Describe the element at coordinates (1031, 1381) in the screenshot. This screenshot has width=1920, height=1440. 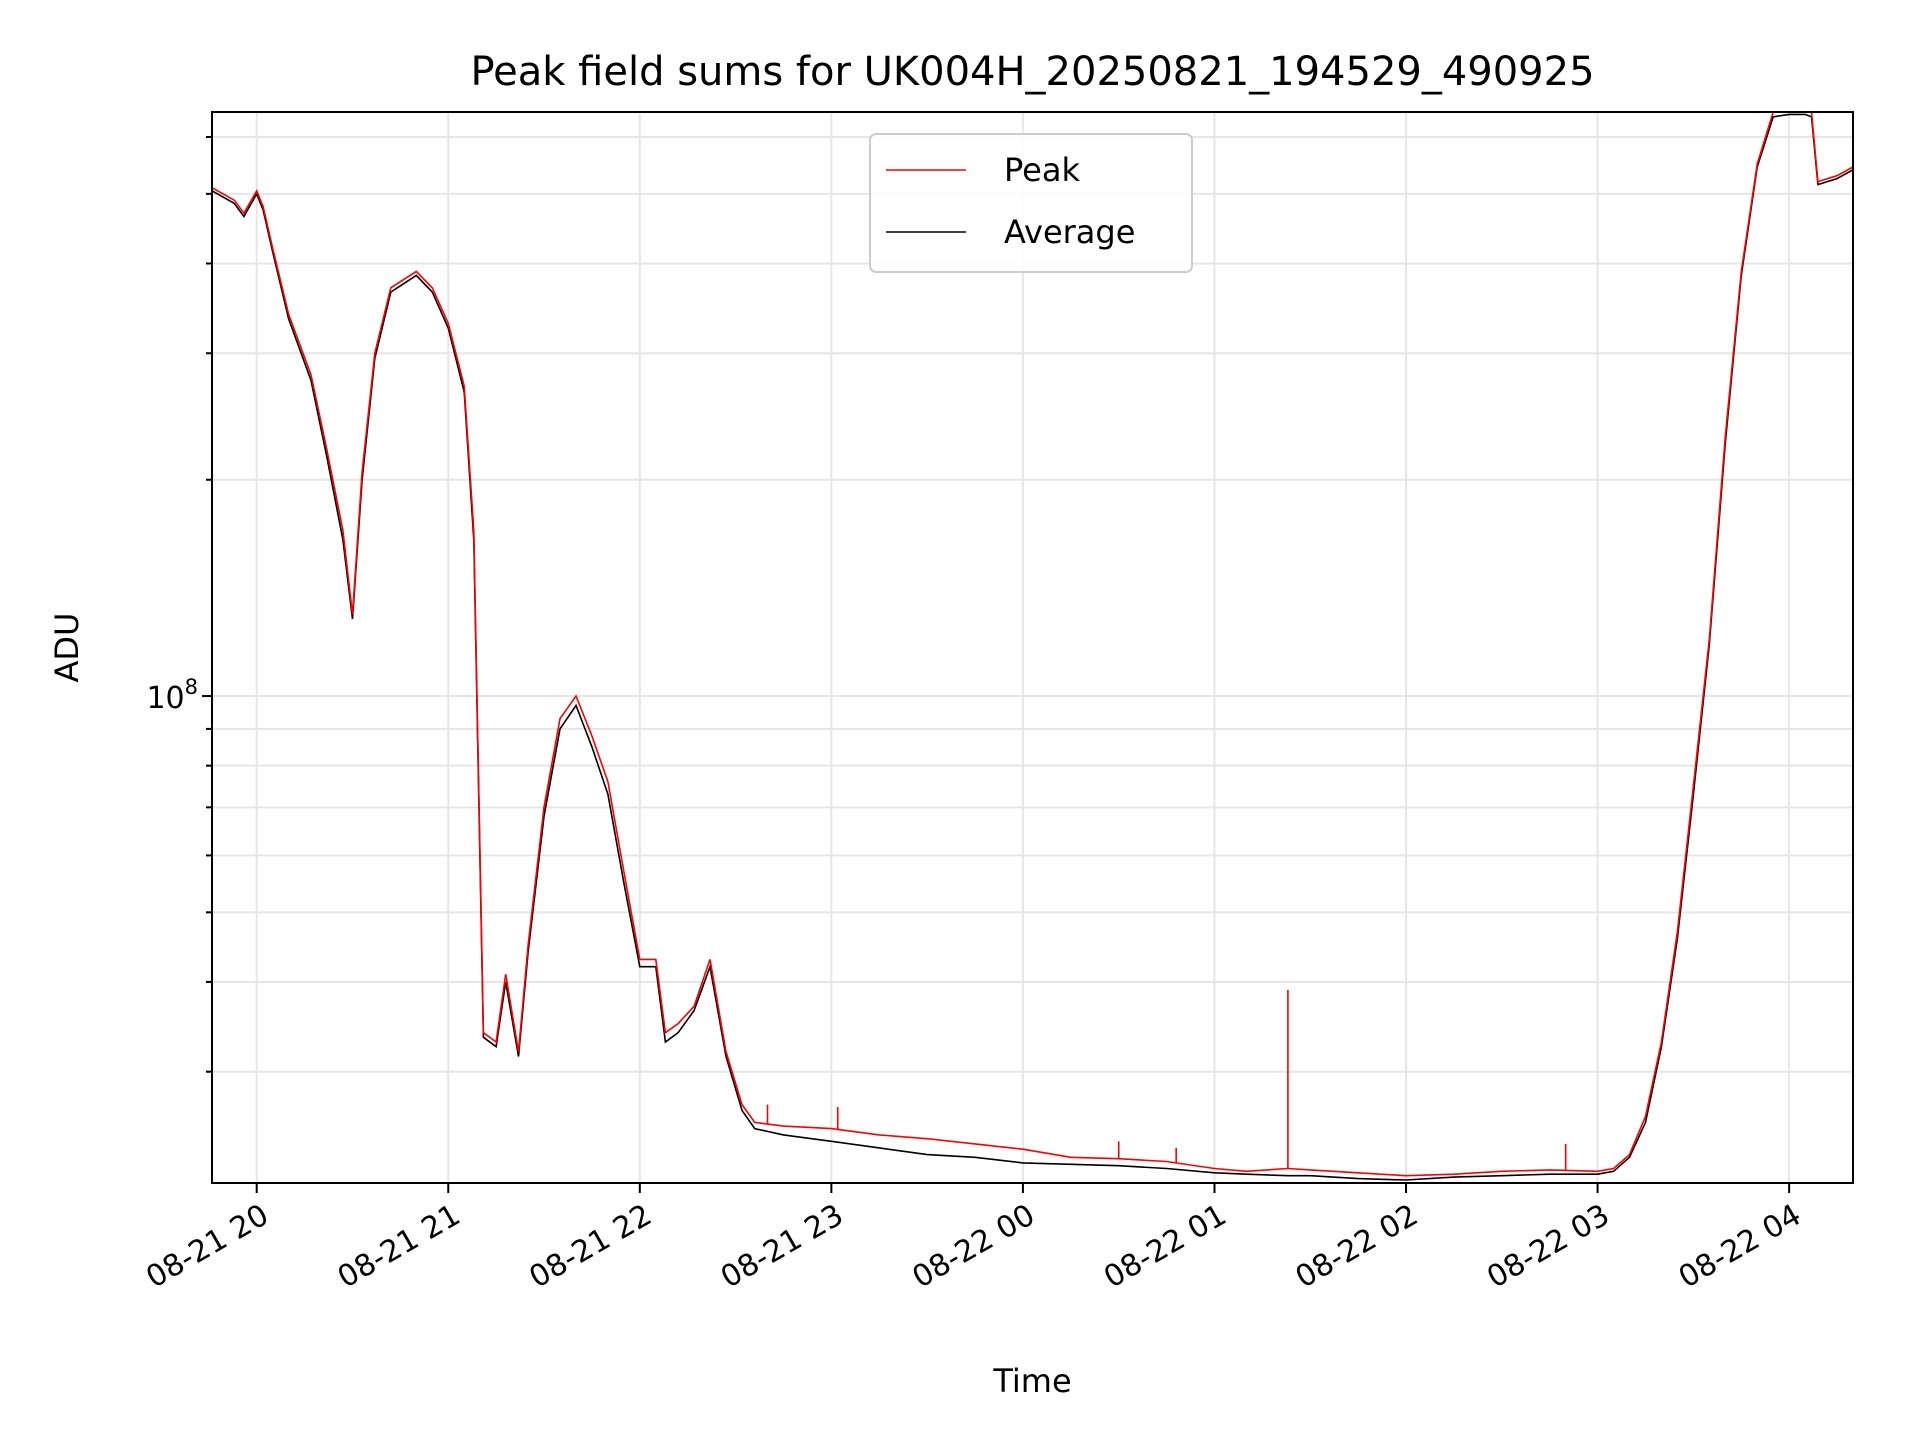
I see `x-axis-label: Time` at that location.